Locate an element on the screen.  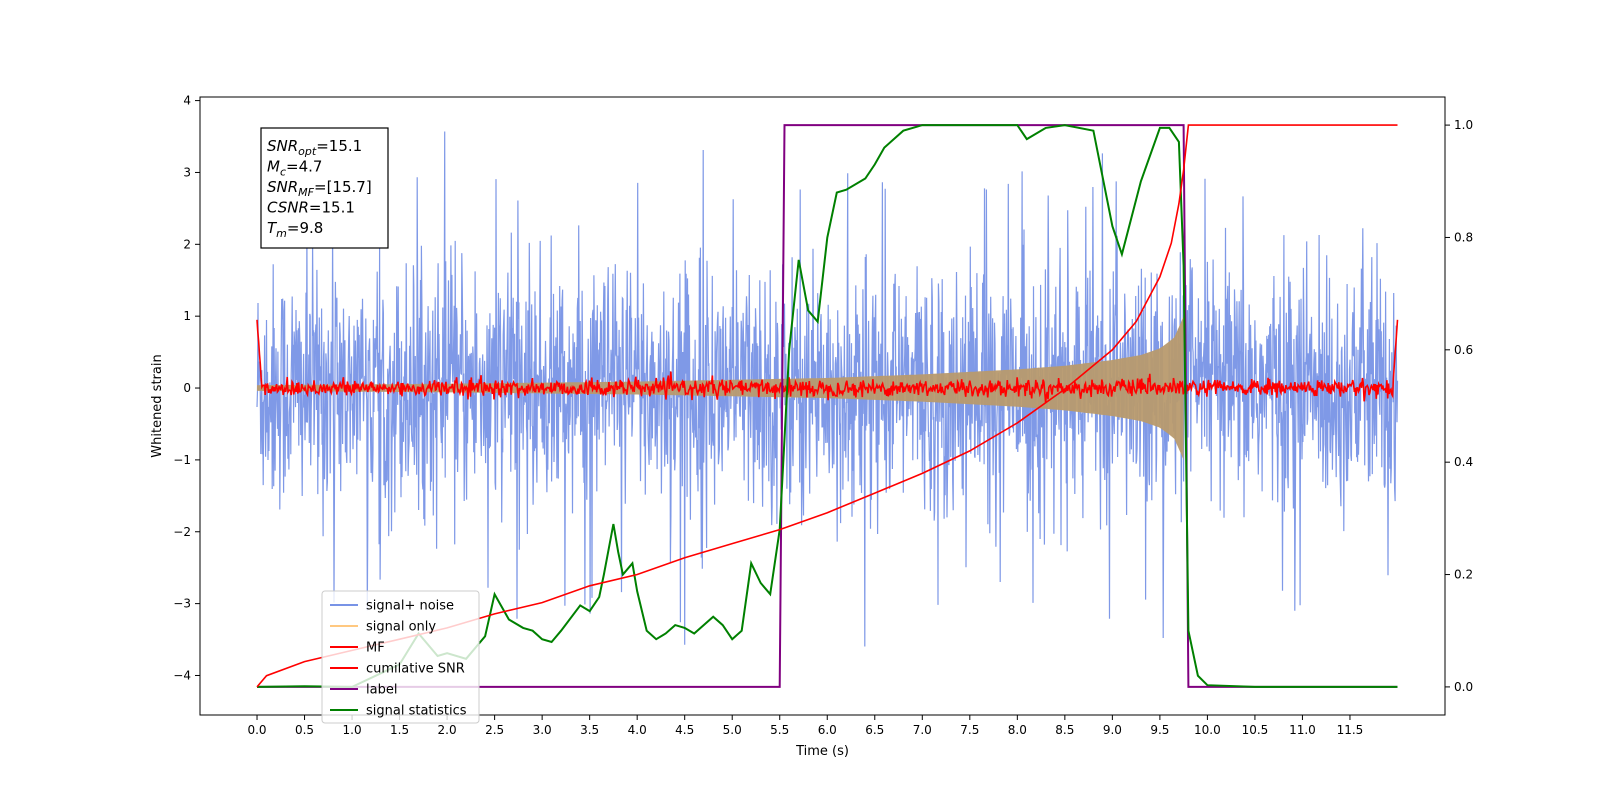
y-right-tick-label: 0.2 is located at coordinates (1463, 575).